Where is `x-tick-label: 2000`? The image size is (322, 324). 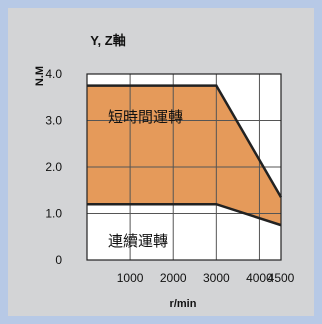
x-tick-label: 2000 is located at coordinates (173, 278).